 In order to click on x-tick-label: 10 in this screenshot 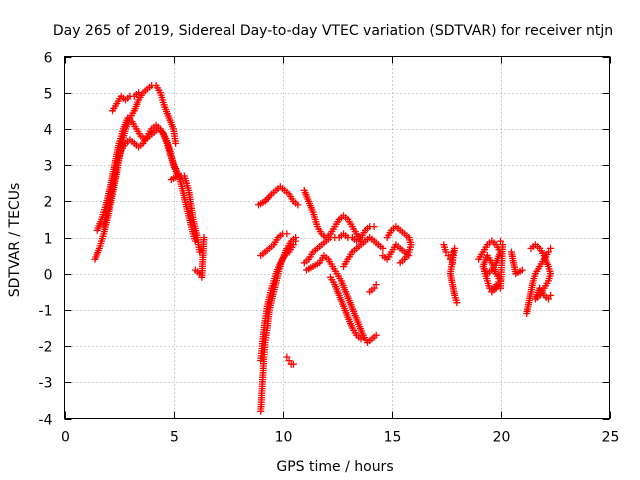, I will do `click(284, 438)`.